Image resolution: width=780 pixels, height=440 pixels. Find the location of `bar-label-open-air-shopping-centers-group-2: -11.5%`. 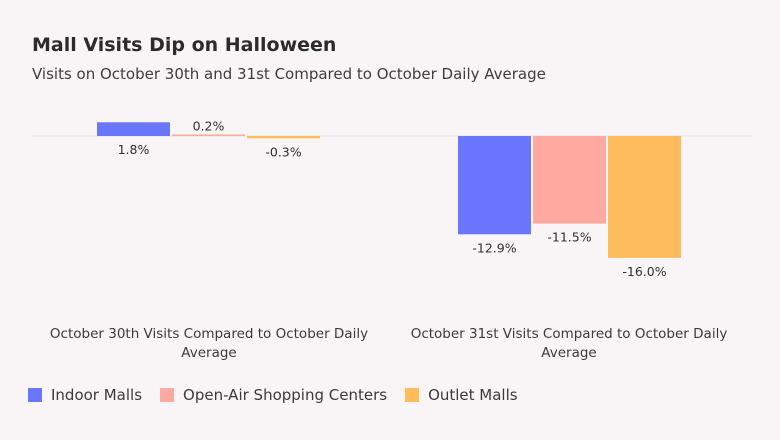

bar-label-open-air-shopping-centers-group-2: -11.5% is located at coordinates (569, 237).